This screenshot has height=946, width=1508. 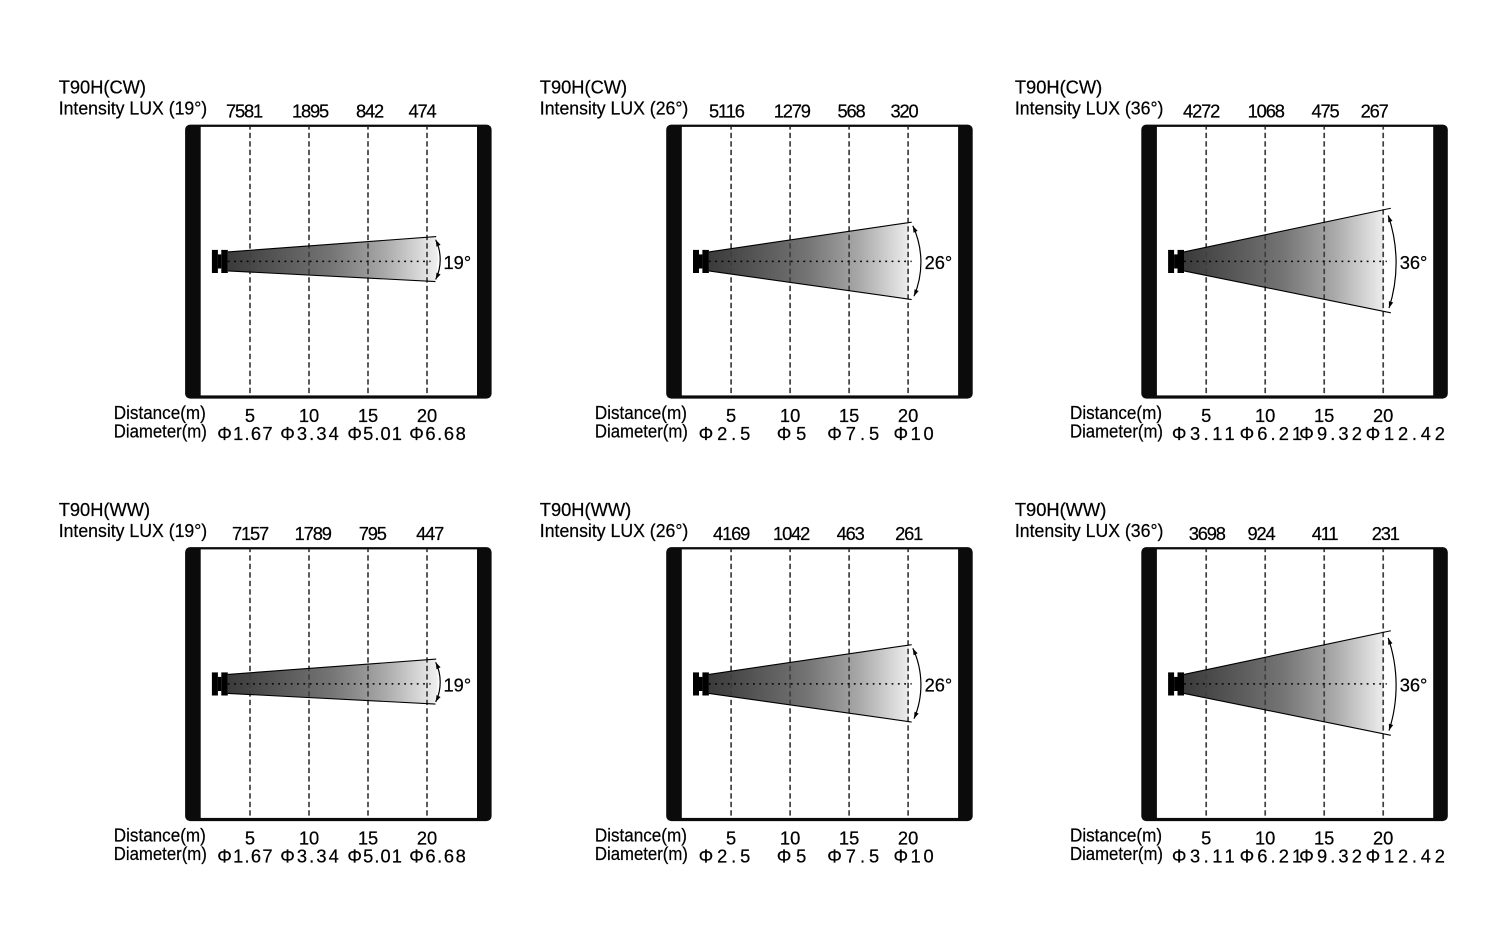 What do you see at coordinates (1201, 111) in the screenshot?
I see `svg-text: 4272` at bounding box center [1201, 111].